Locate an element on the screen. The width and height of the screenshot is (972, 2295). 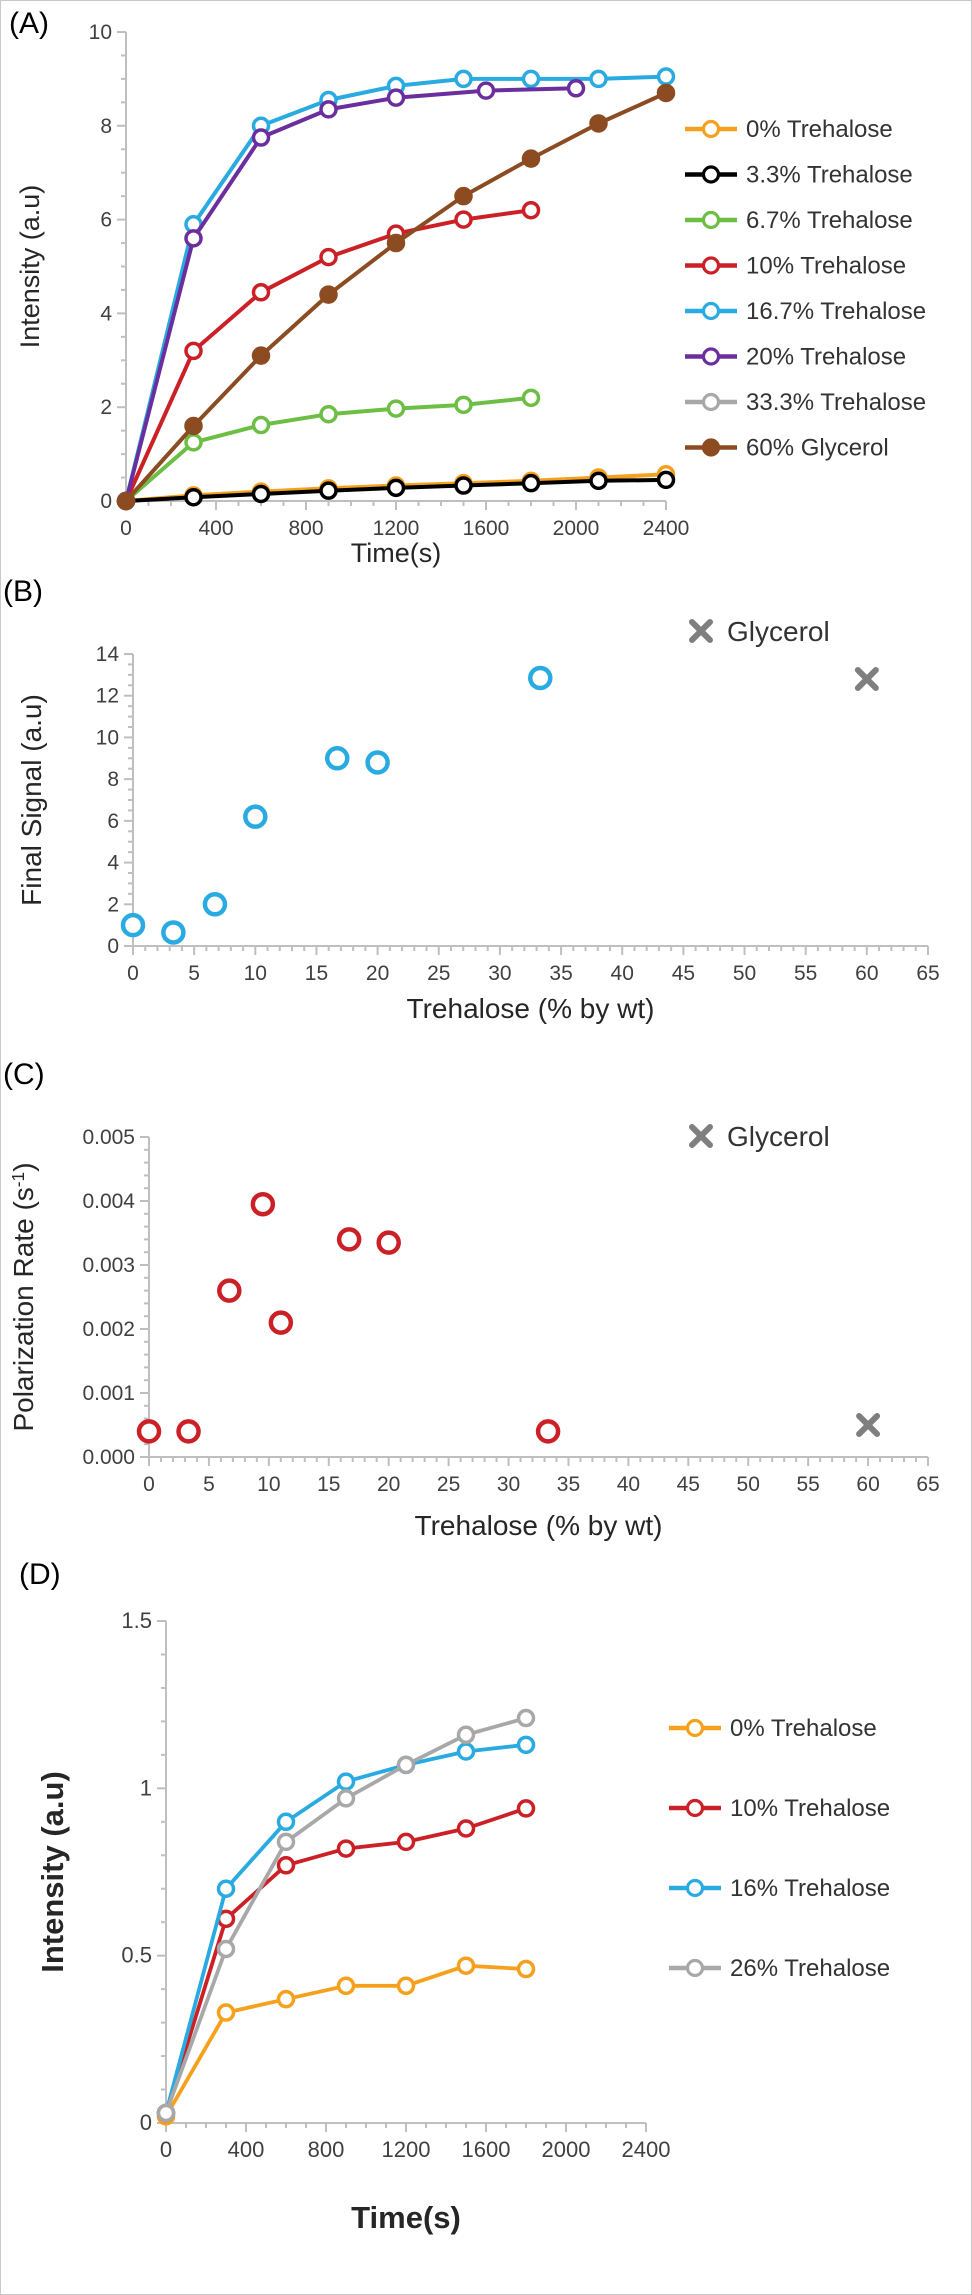
series-6-7-trehalose is located at coordinates (328, 449).